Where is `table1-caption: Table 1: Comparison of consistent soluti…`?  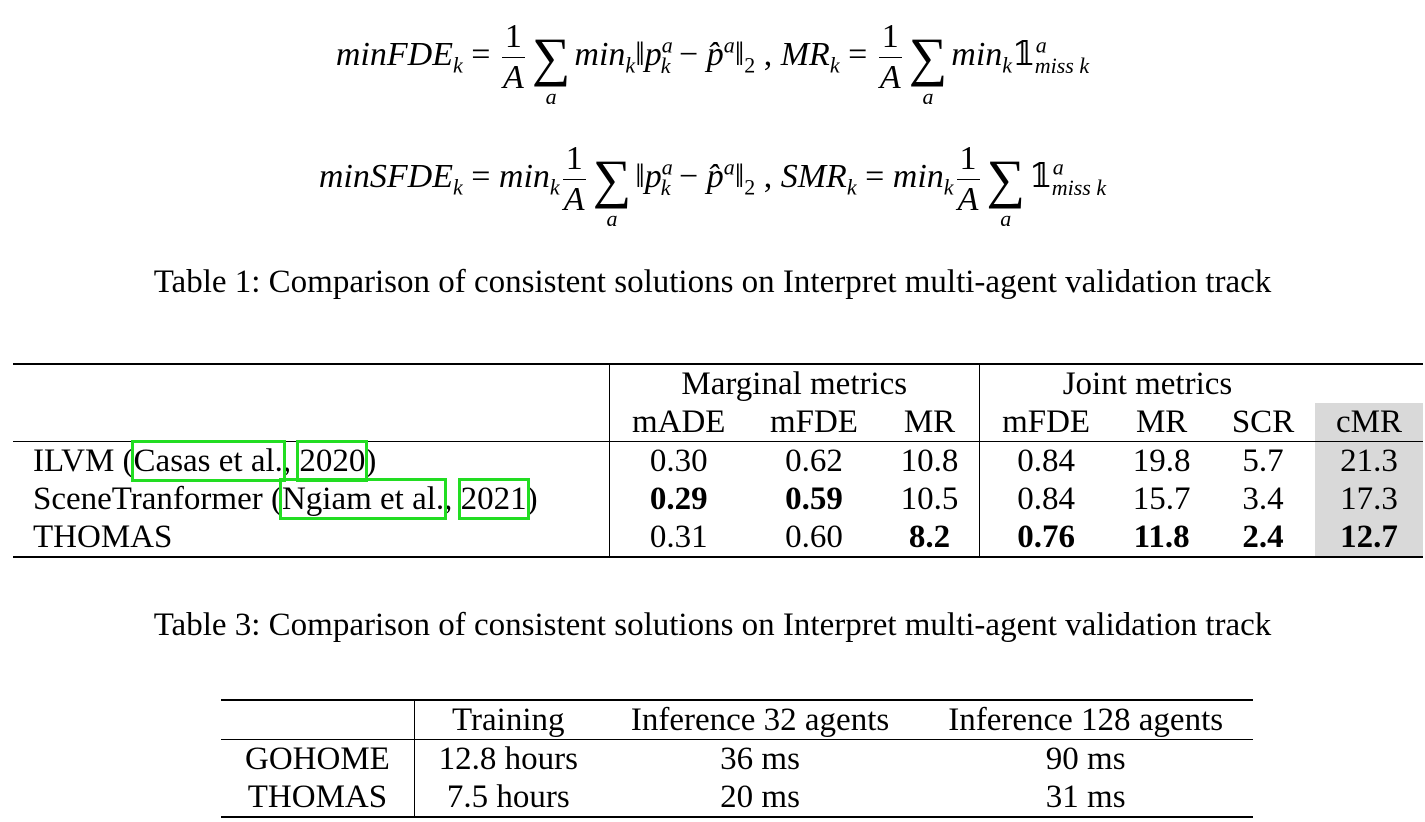
table1-caption: Table 1: Comparison of consistent soluti… is located at coordinates (712, 282).